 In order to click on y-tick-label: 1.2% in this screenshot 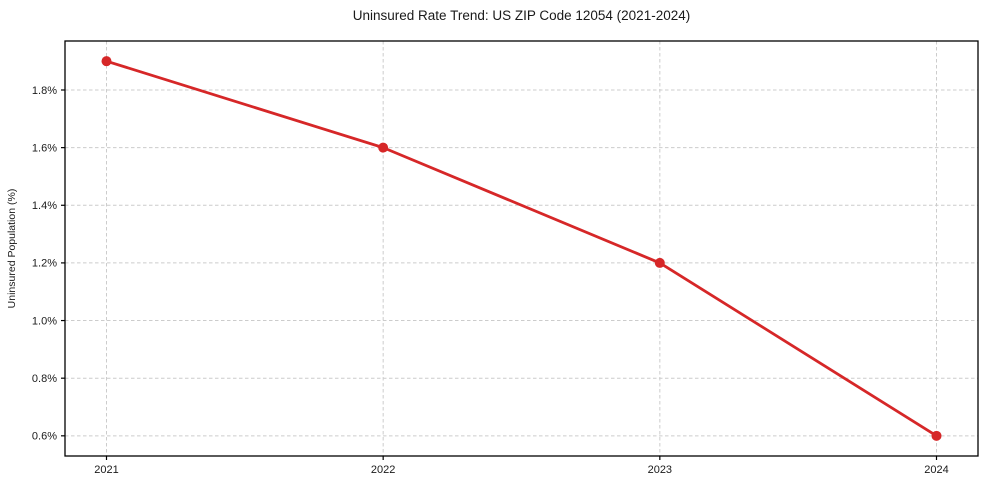, I will do `click(44, 264)`.